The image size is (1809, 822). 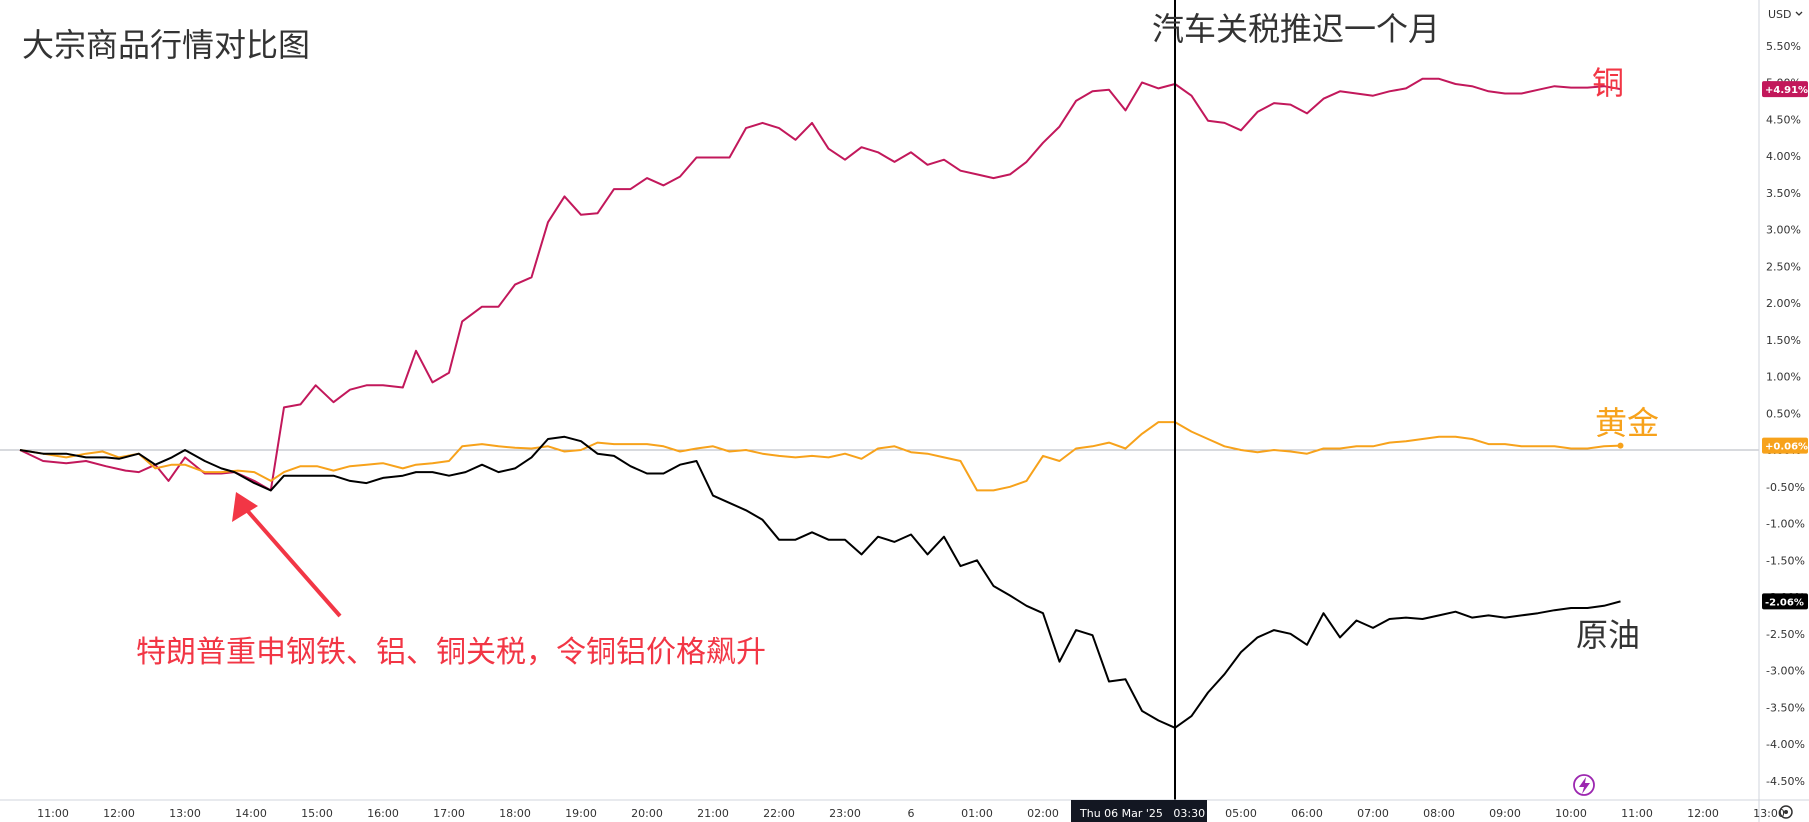 What do you see at coordinates (1786, 812) in the screenshot?
I see `settings-gear-icon` at bounding box center [1786, 812].